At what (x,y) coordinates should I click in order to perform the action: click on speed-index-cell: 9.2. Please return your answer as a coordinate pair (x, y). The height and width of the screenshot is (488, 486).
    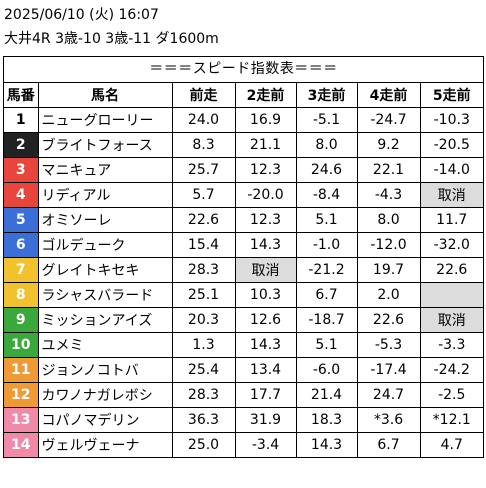
    Looking at the image, I should click on (389, 145).